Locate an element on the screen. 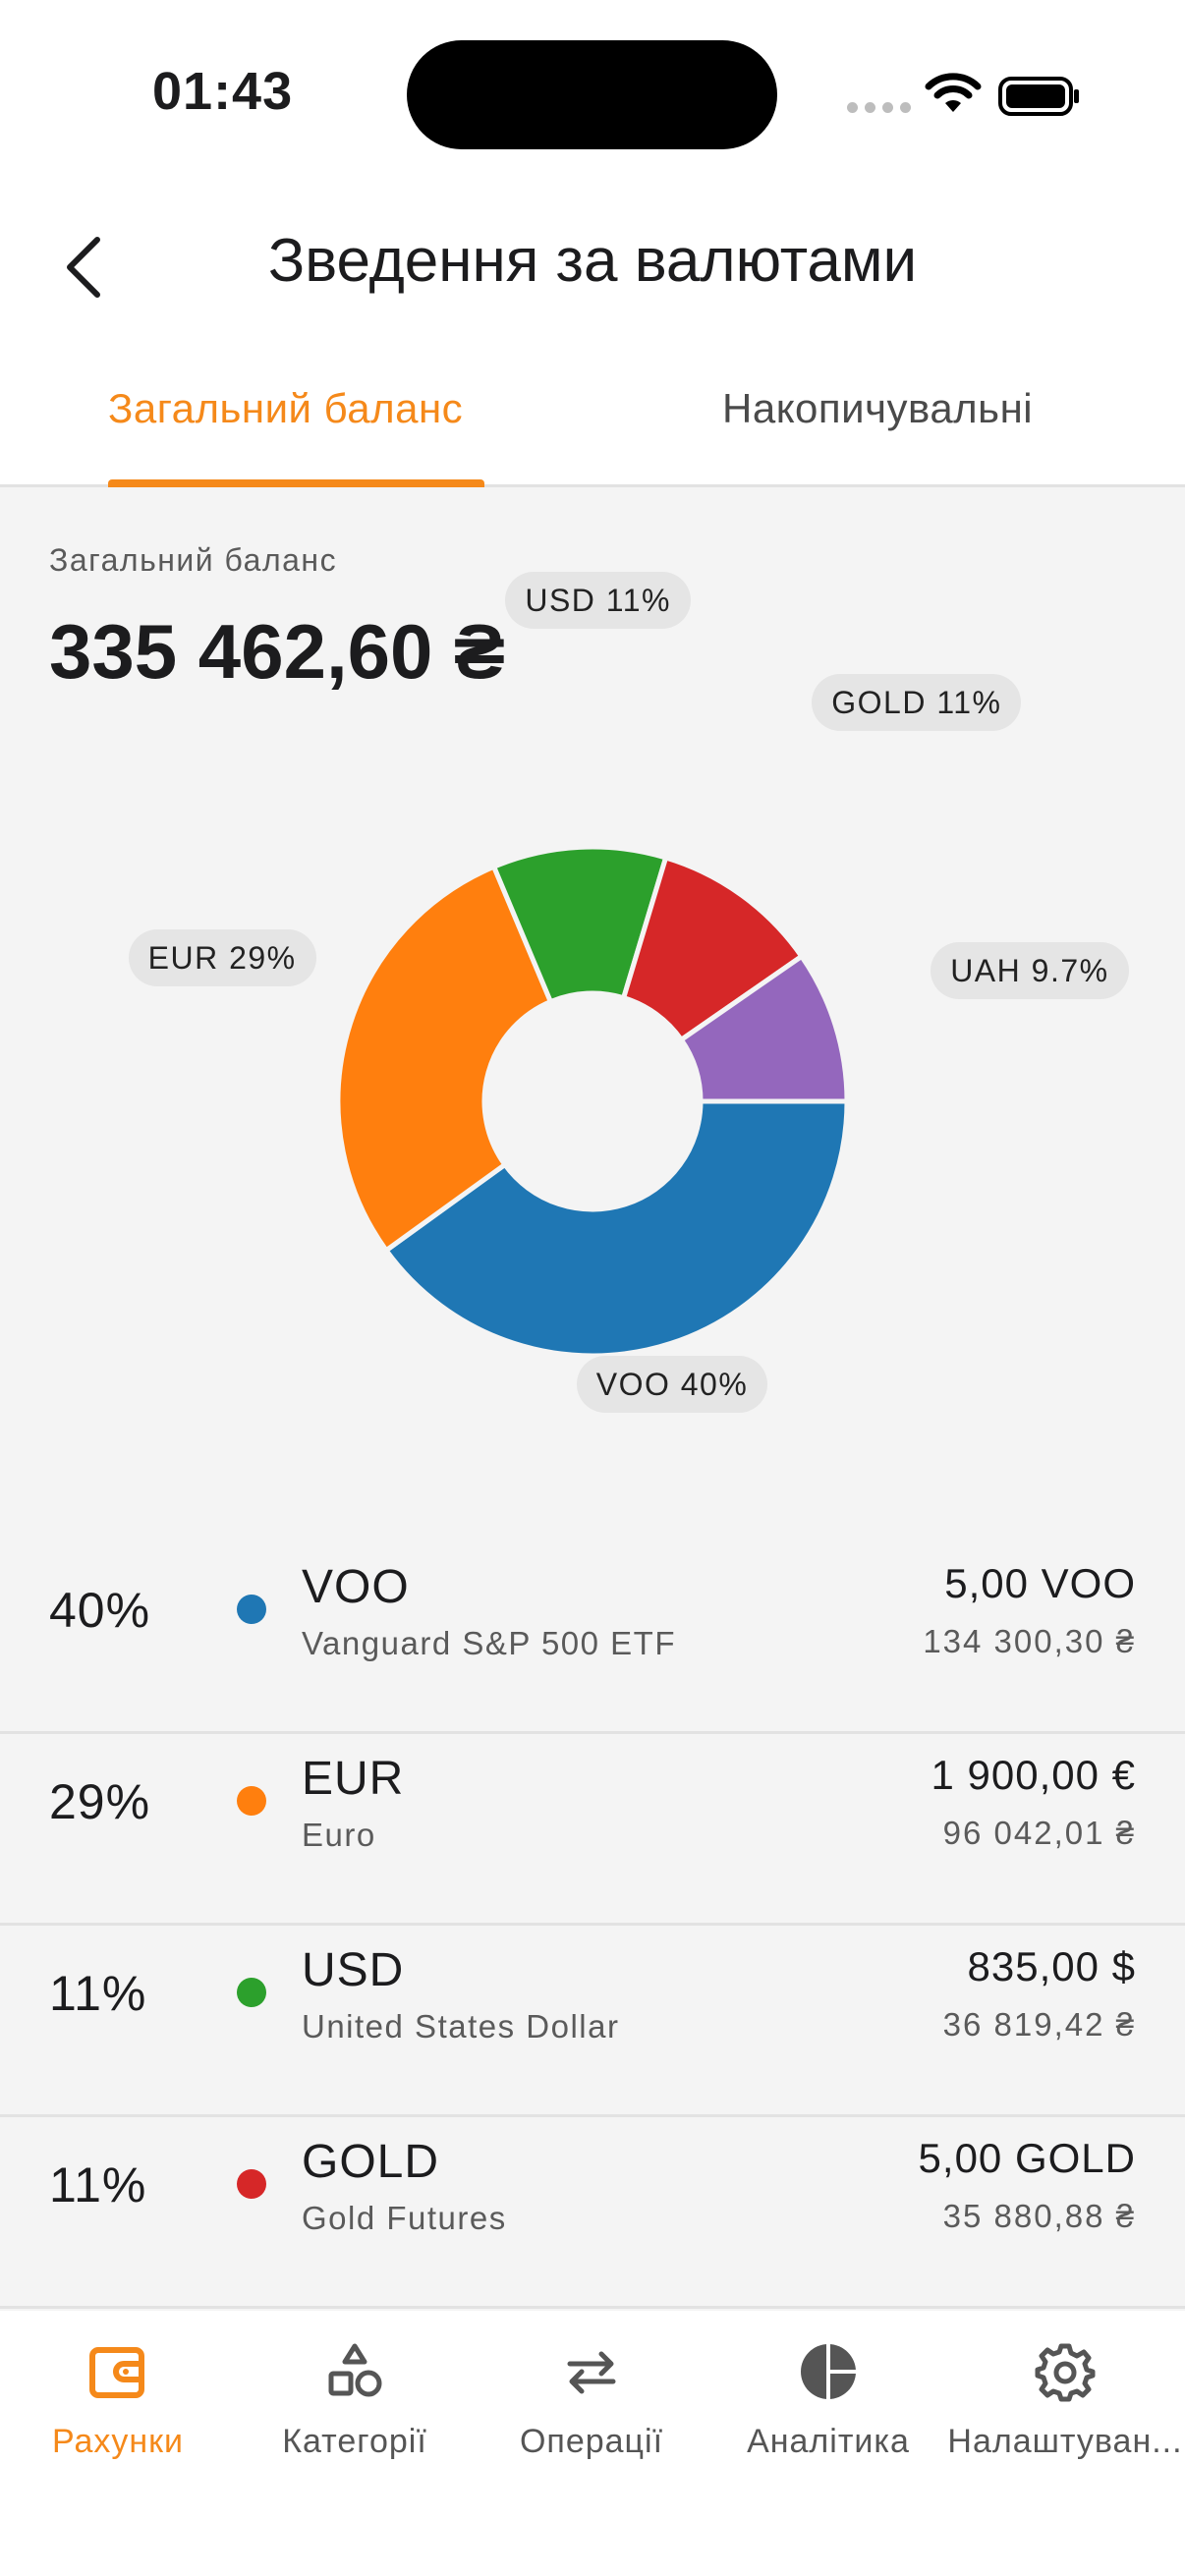 The height and width of the screenshot is (2576, 1185). donut-slice-eur is located at coordinates (445, 1059).